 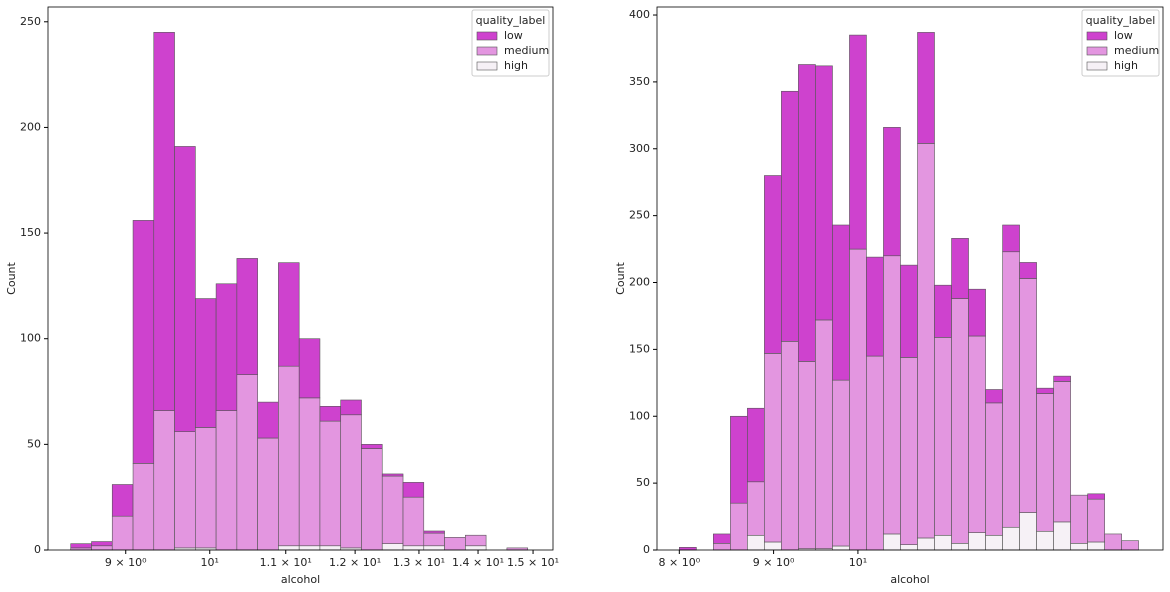 I want to click on y-tick-label: 200, so click(x=30, y=126).